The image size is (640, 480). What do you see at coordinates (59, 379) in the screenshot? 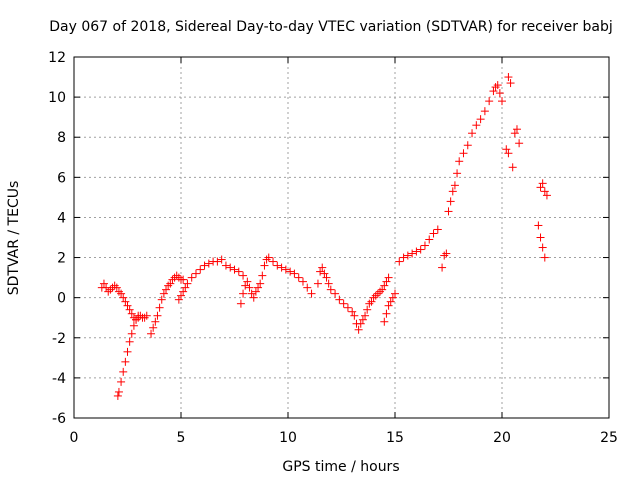
I see `y-tick-label: -4` at bounding box center [59, 379].